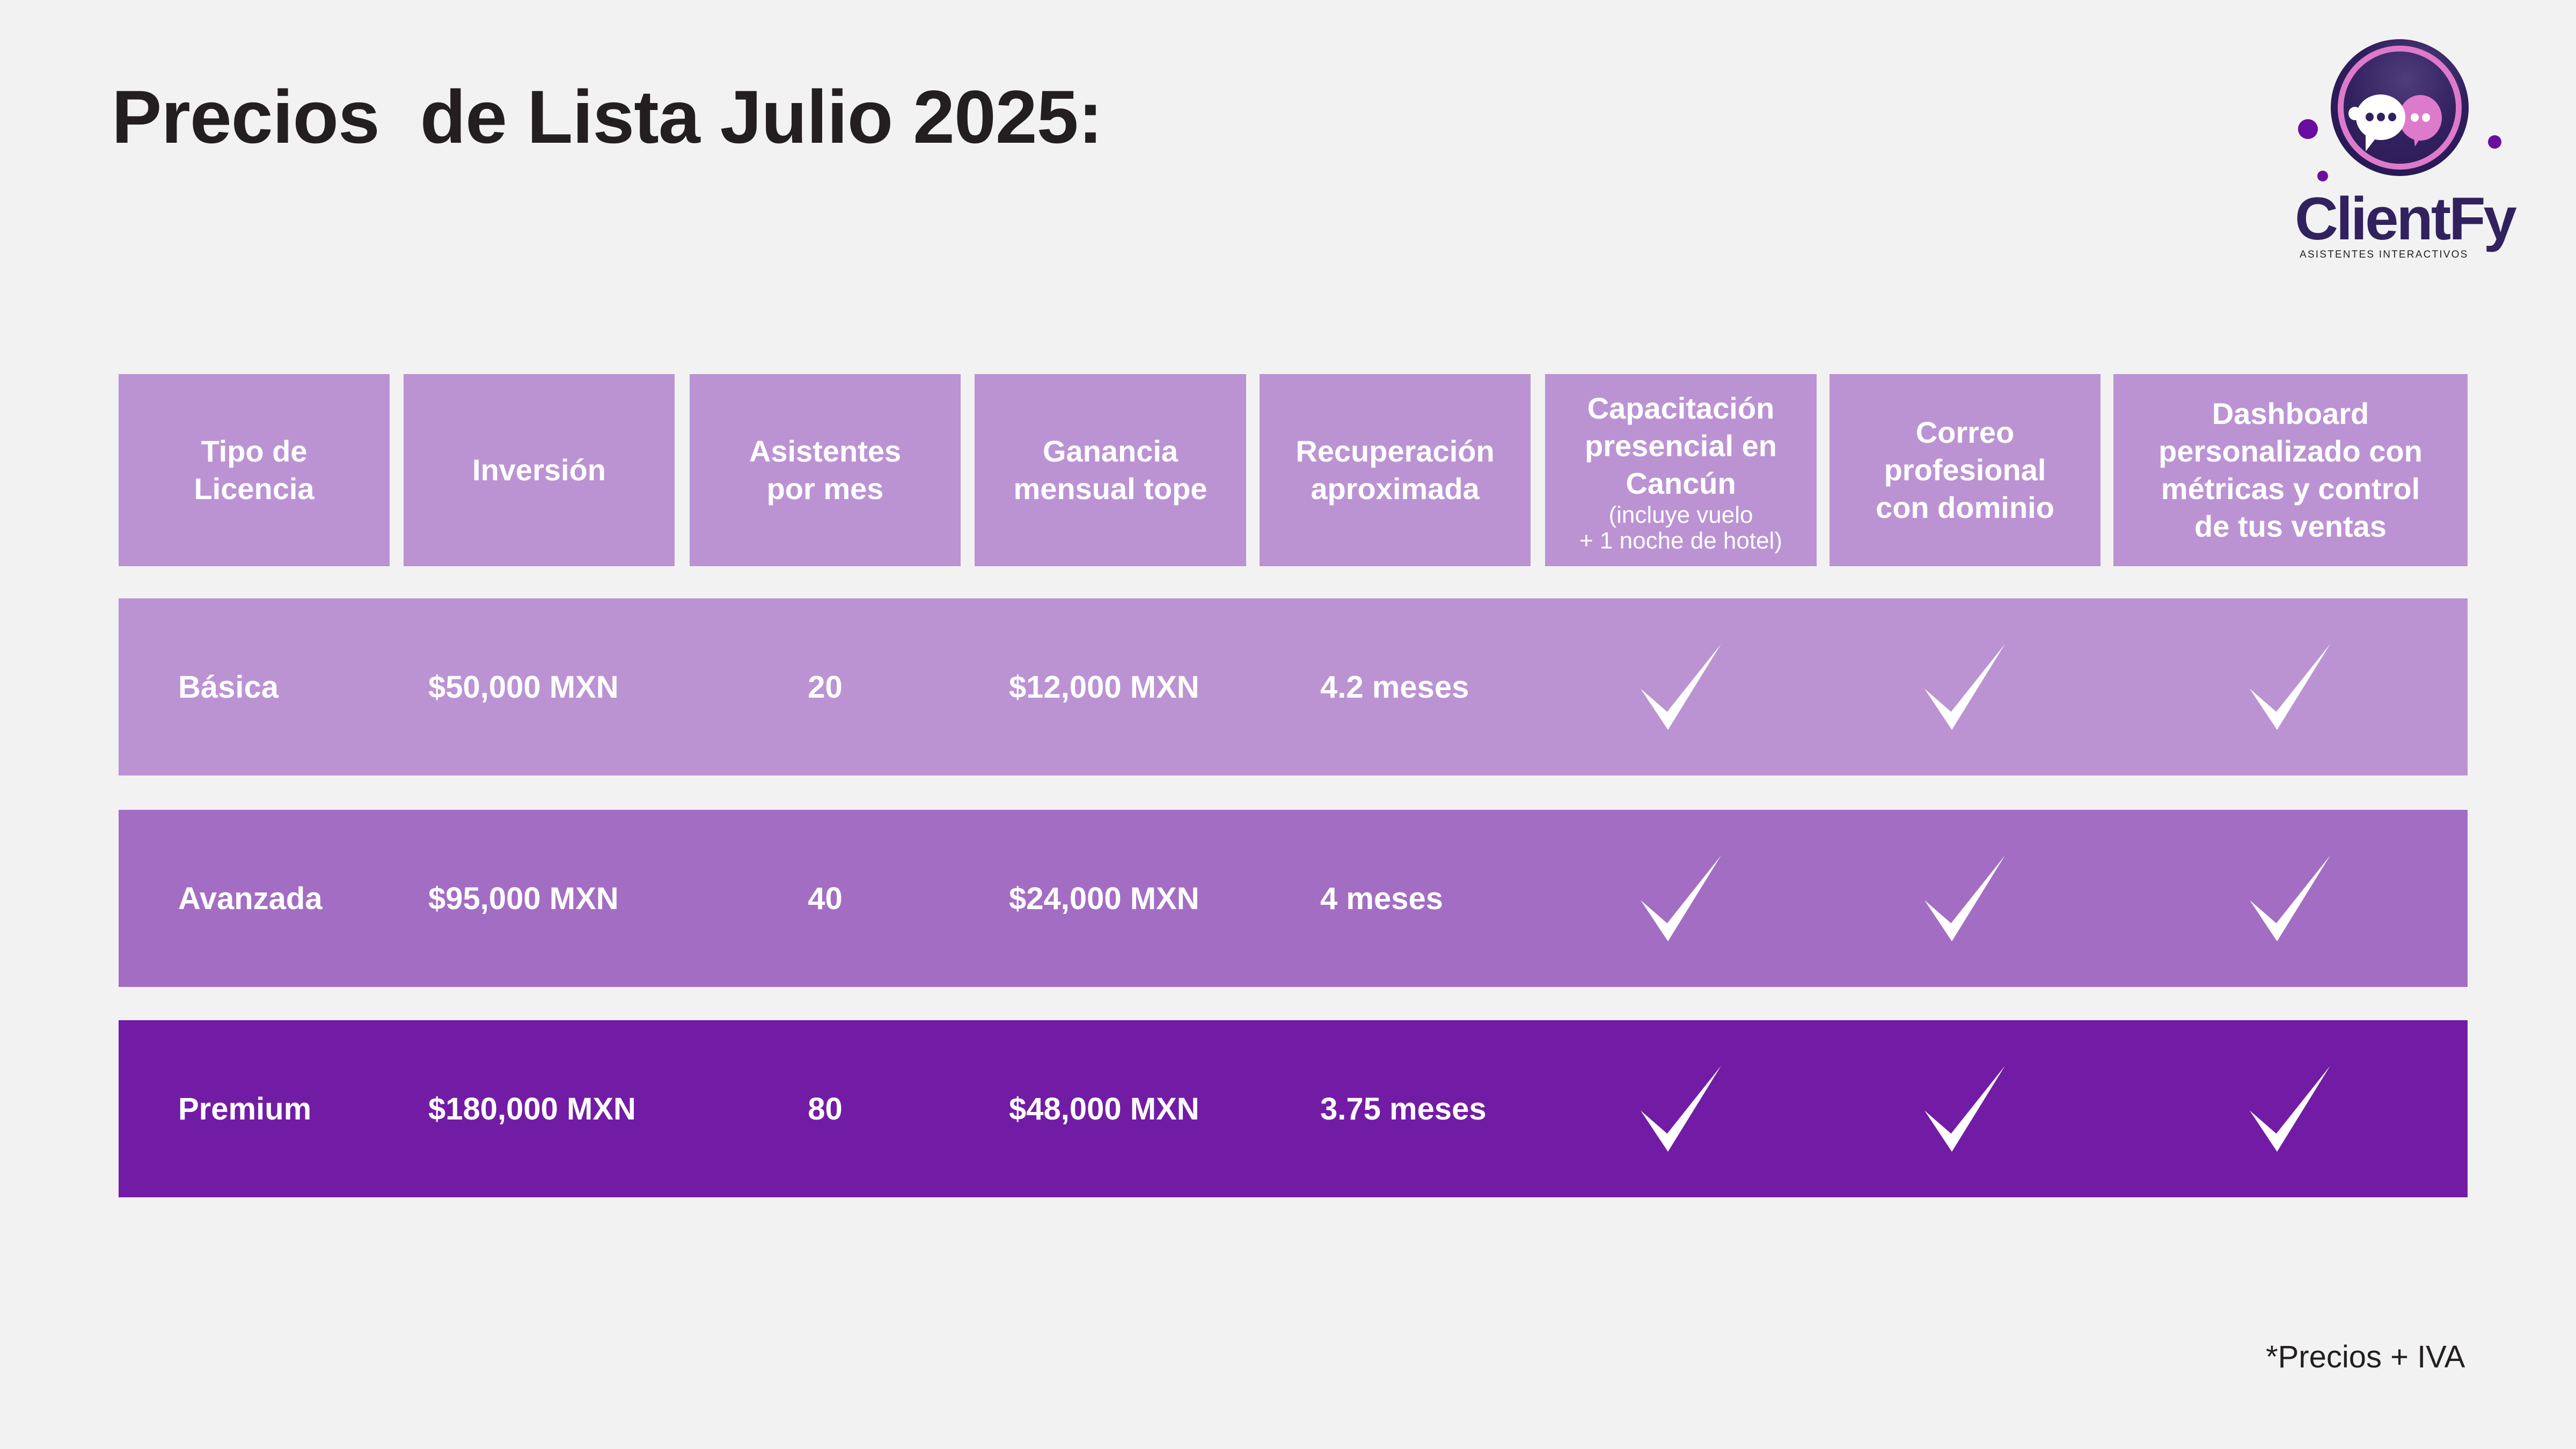  I want to click on header-label: Correo profesional con dominio, so click(1965, 469).